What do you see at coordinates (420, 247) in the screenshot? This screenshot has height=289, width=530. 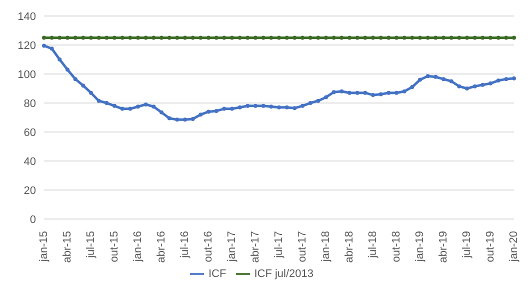 I see `x-tick-label: jan-19` at bounding box center [420, 247].